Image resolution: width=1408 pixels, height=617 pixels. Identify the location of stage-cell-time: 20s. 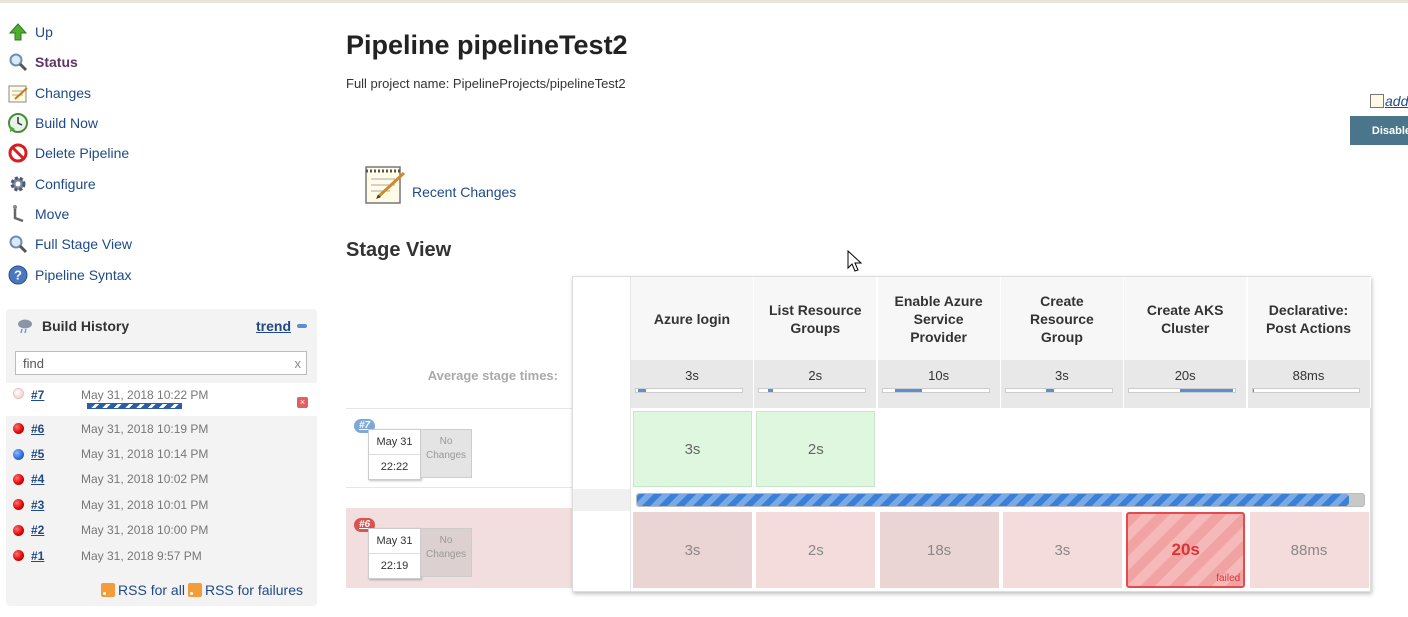
(1185, 549).